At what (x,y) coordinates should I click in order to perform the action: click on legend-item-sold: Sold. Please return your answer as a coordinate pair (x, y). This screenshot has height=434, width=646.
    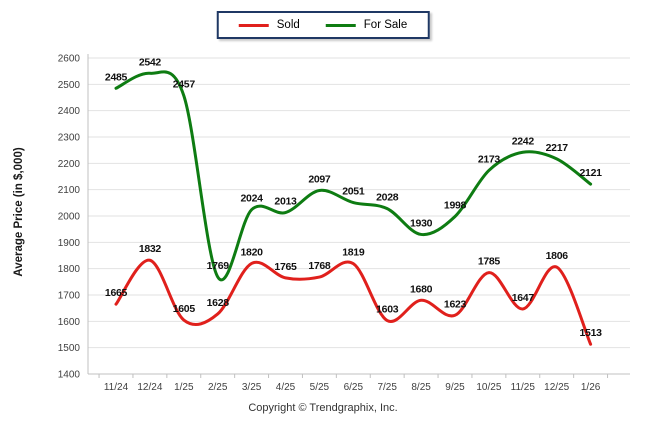
    Looking at the image, I should click on (269, 25).